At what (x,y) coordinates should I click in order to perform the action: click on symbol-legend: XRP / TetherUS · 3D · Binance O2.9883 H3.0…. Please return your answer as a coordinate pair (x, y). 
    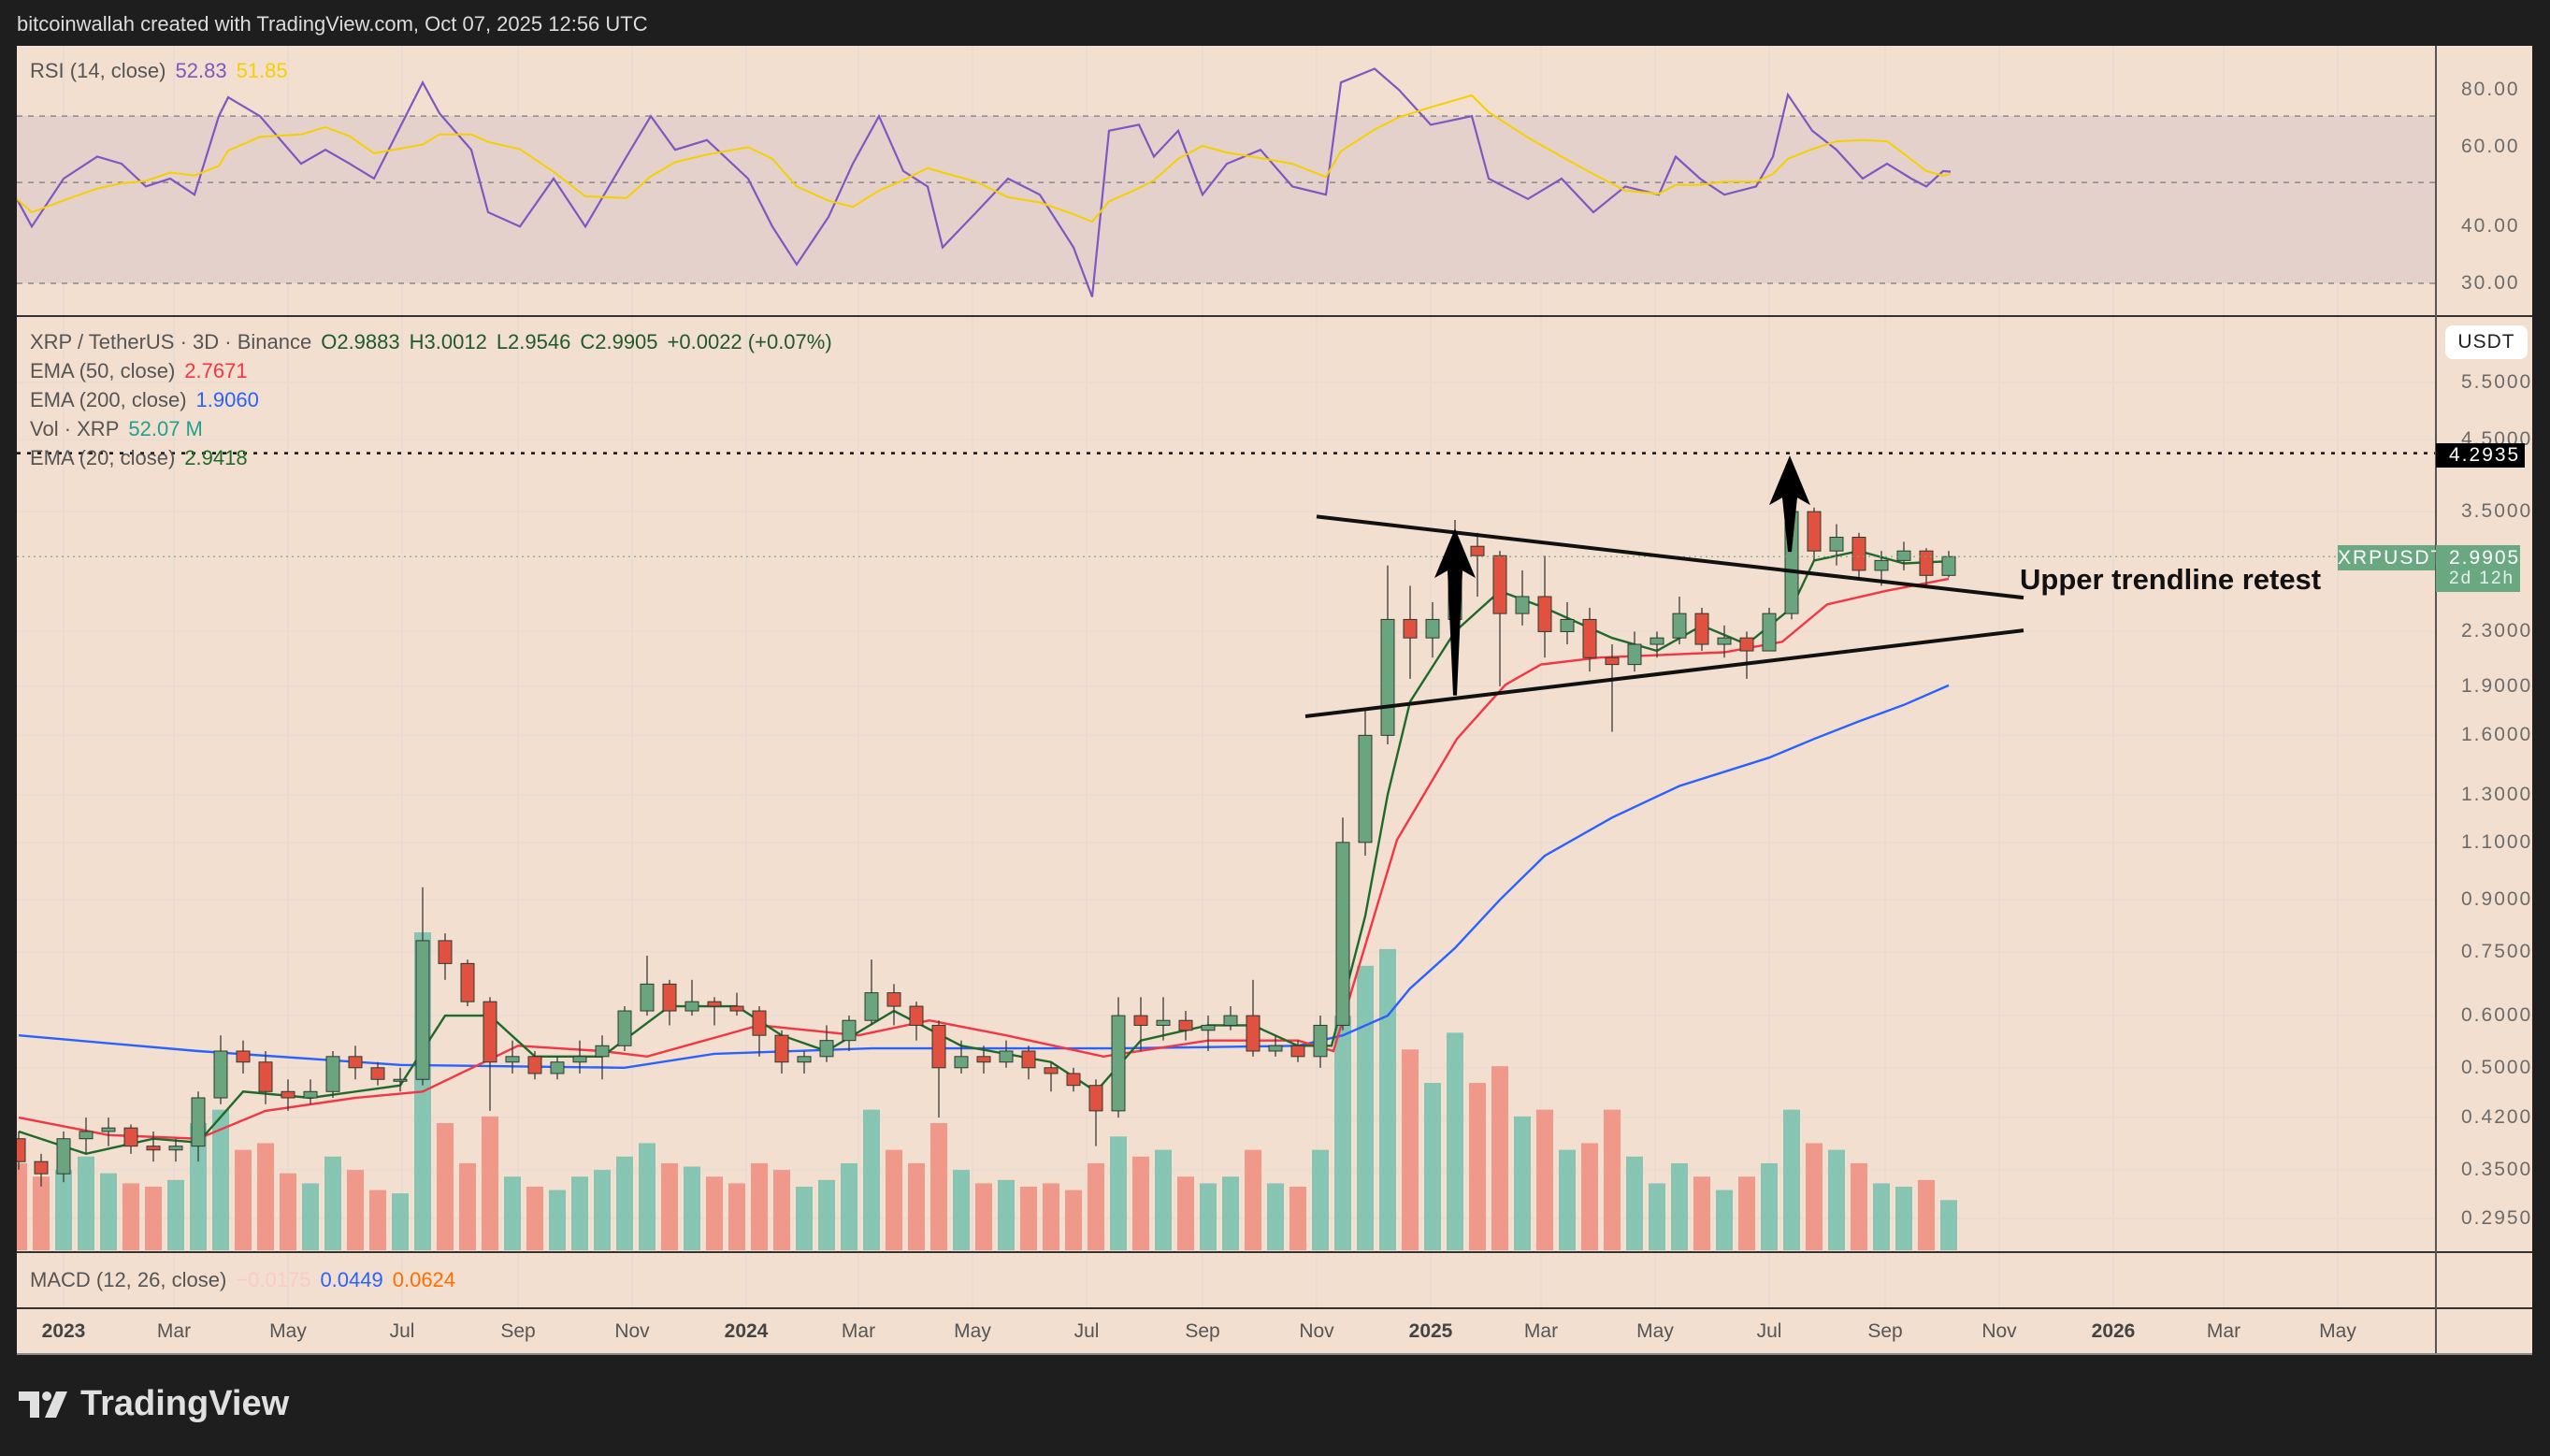
    Looking at the image, I should click on (436, 342).